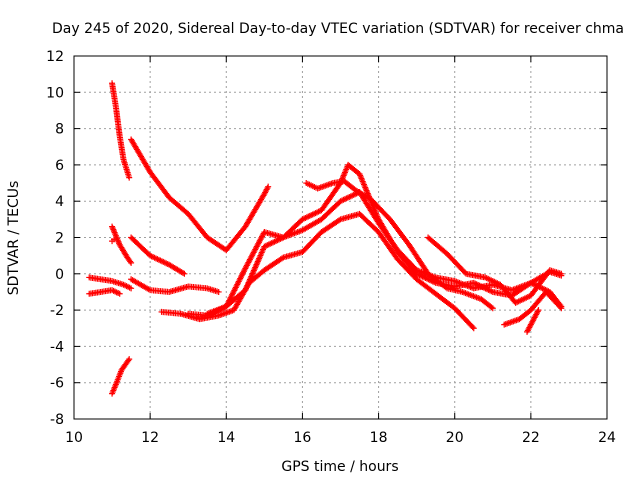 The image size is (640, 480). Describe the element at coordinates (339, 467) in the screenshot. I see `x-axis-label: GPS time / hours` at that location.